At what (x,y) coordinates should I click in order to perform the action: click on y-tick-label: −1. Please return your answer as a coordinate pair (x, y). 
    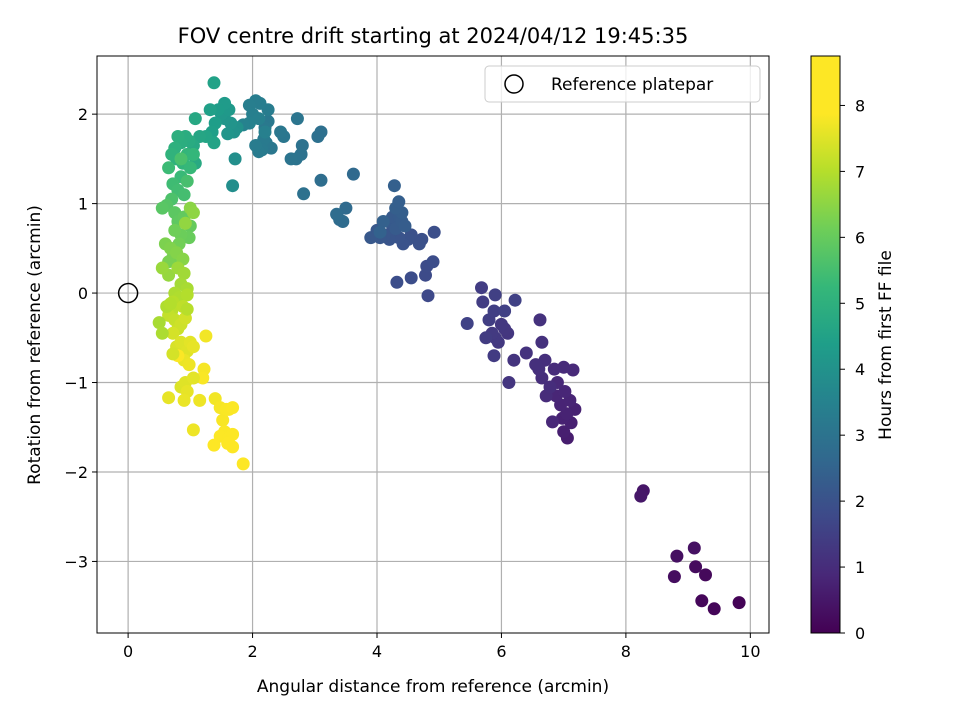
    Looking at the image, I should click on (76, 383).